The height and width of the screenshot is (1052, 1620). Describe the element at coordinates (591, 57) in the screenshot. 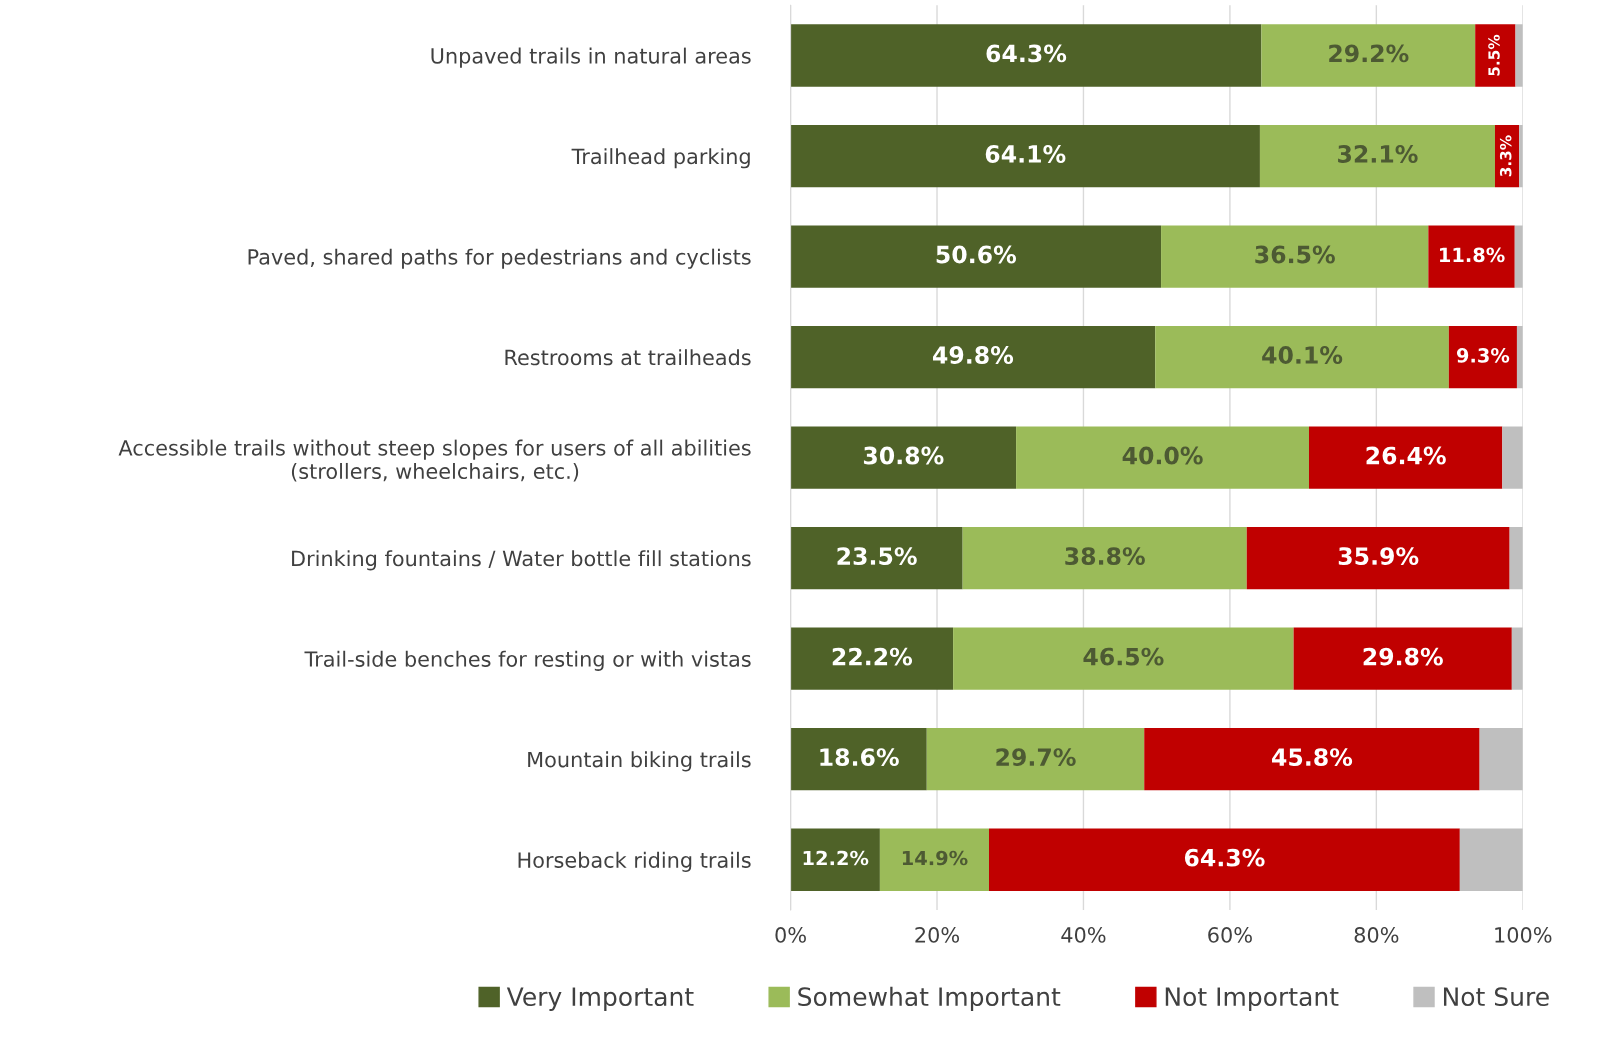

I see `y-tick-label: Unpaved trails in natural areas` at that location.